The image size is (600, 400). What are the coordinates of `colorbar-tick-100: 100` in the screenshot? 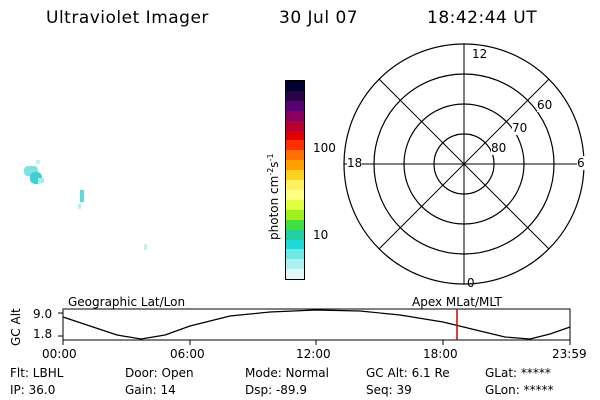 It's located at (324, 148).